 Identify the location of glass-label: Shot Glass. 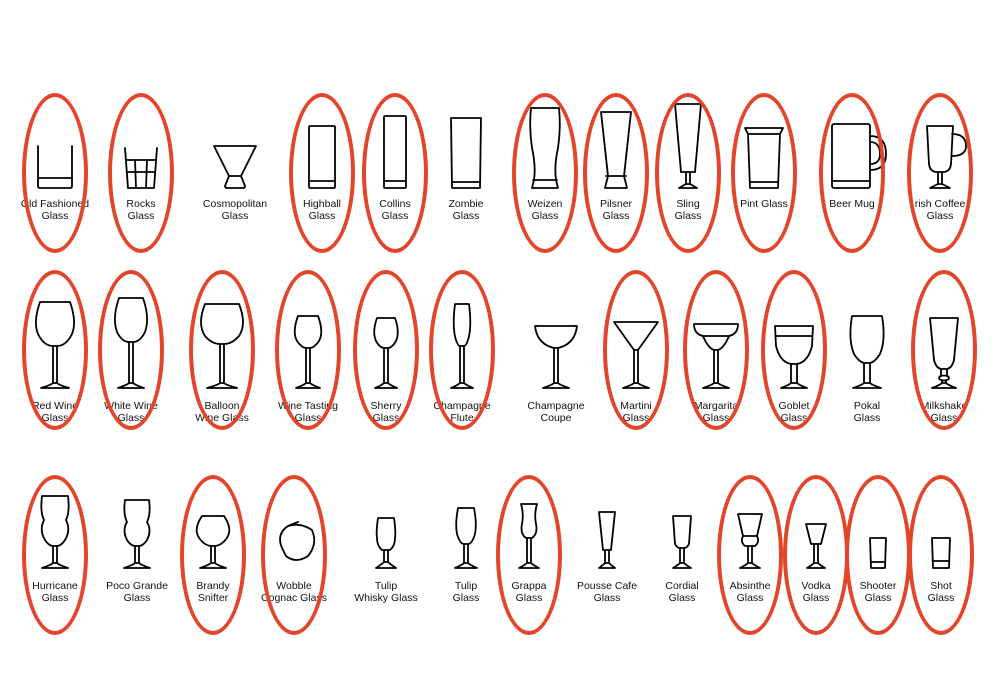
(941, 592).